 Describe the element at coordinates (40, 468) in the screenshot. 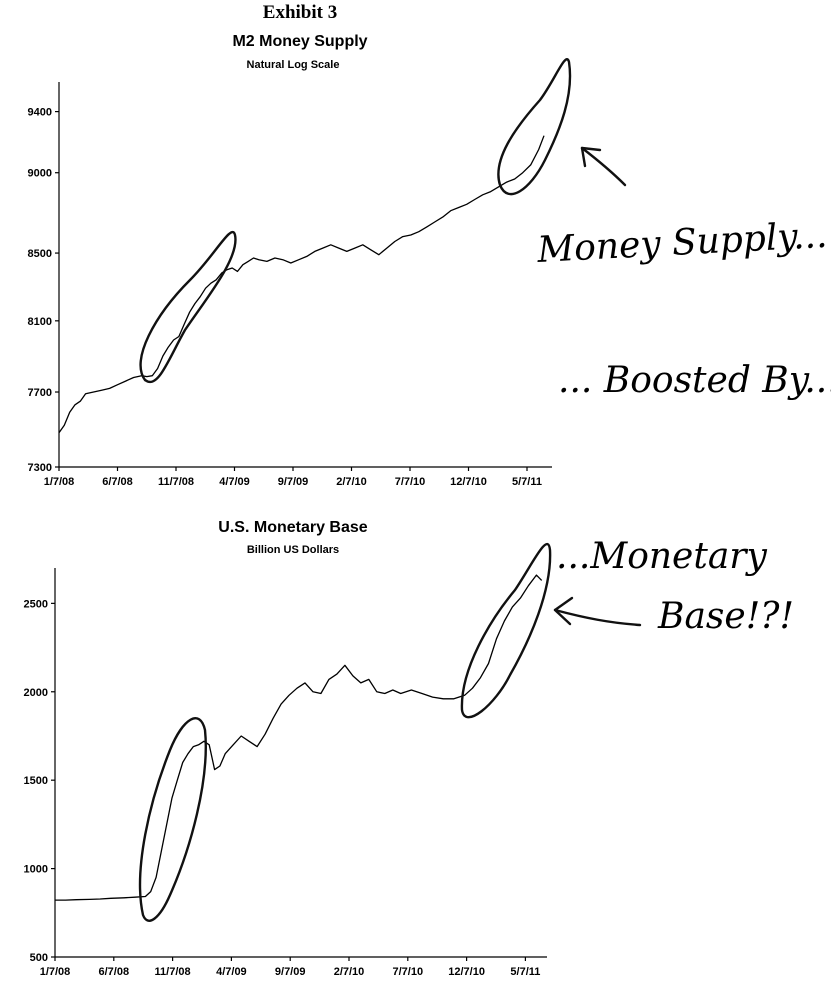

I see `y-tick-label: 7300` at that location.